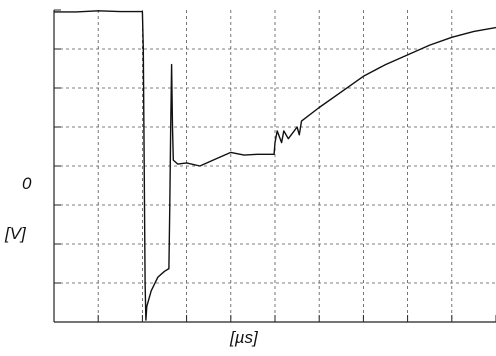 The width and height of the screenshot is (496, 356). I want to click on x-axis-label: [µs], so click(244, 337).